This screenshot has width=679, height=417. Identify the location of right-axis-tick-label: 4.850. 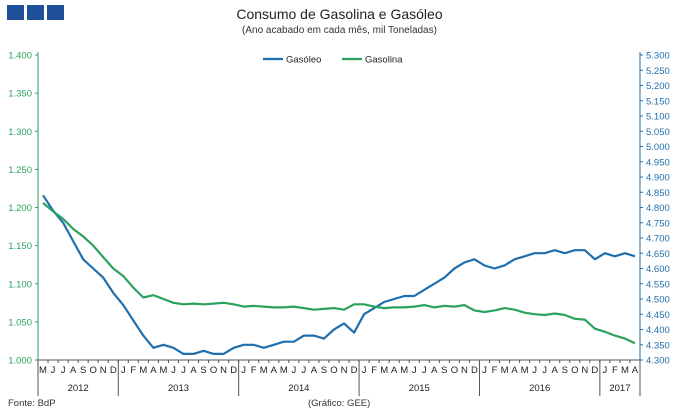
(658, 193).